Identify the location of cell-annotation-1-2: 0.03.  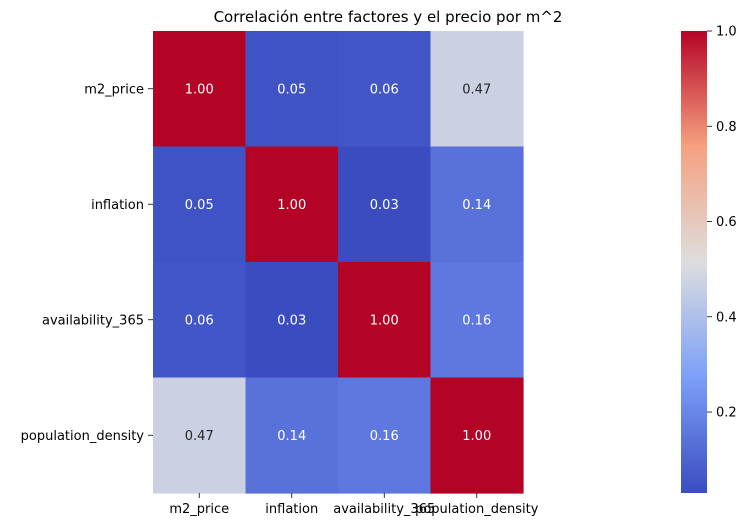
(384, 205).